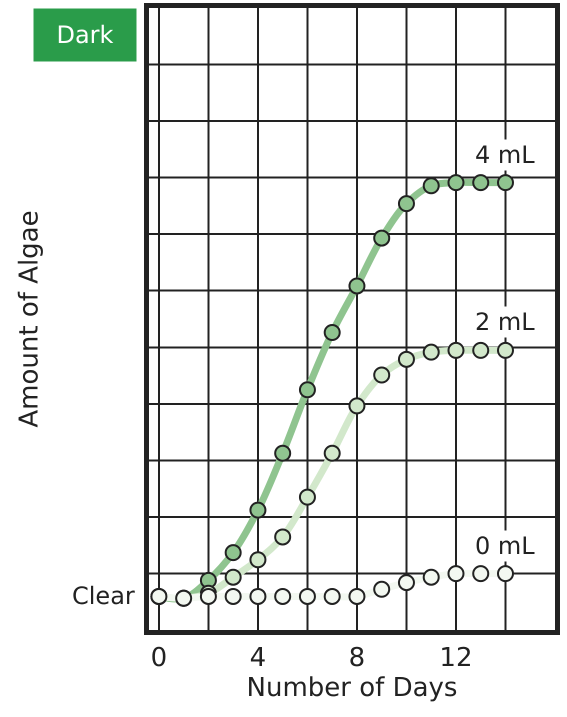  What do you see at coordinates (29, 319) in the screenshot?
I see `y-axis-title: Amount of Algae` at bounding box center [29, 319].